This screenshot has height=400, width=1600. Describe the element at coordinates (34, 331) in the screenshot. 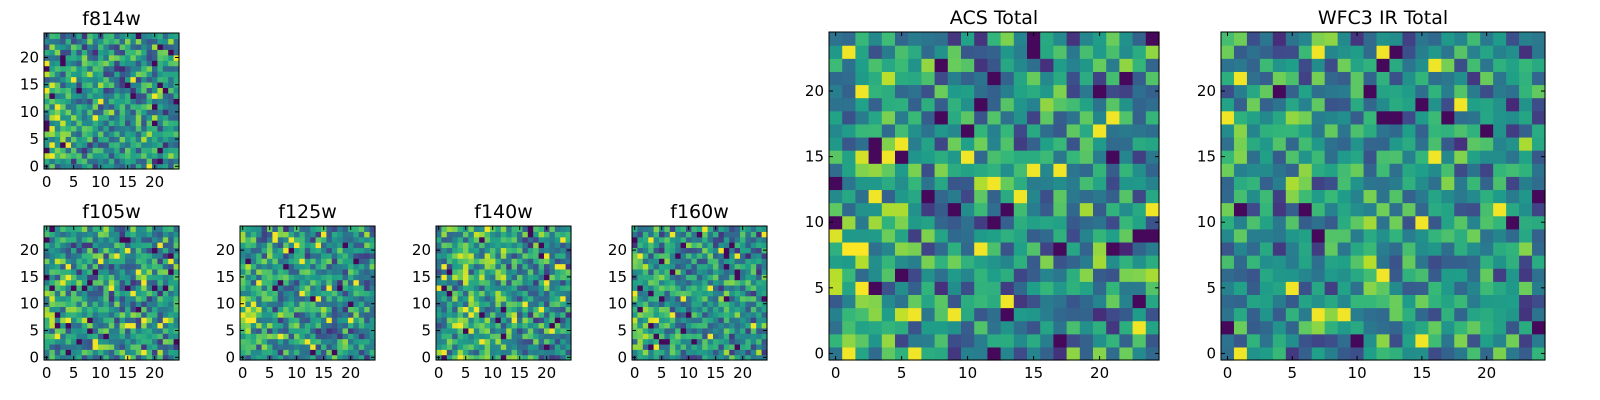

I see `y-tick-label: 5` at that location.